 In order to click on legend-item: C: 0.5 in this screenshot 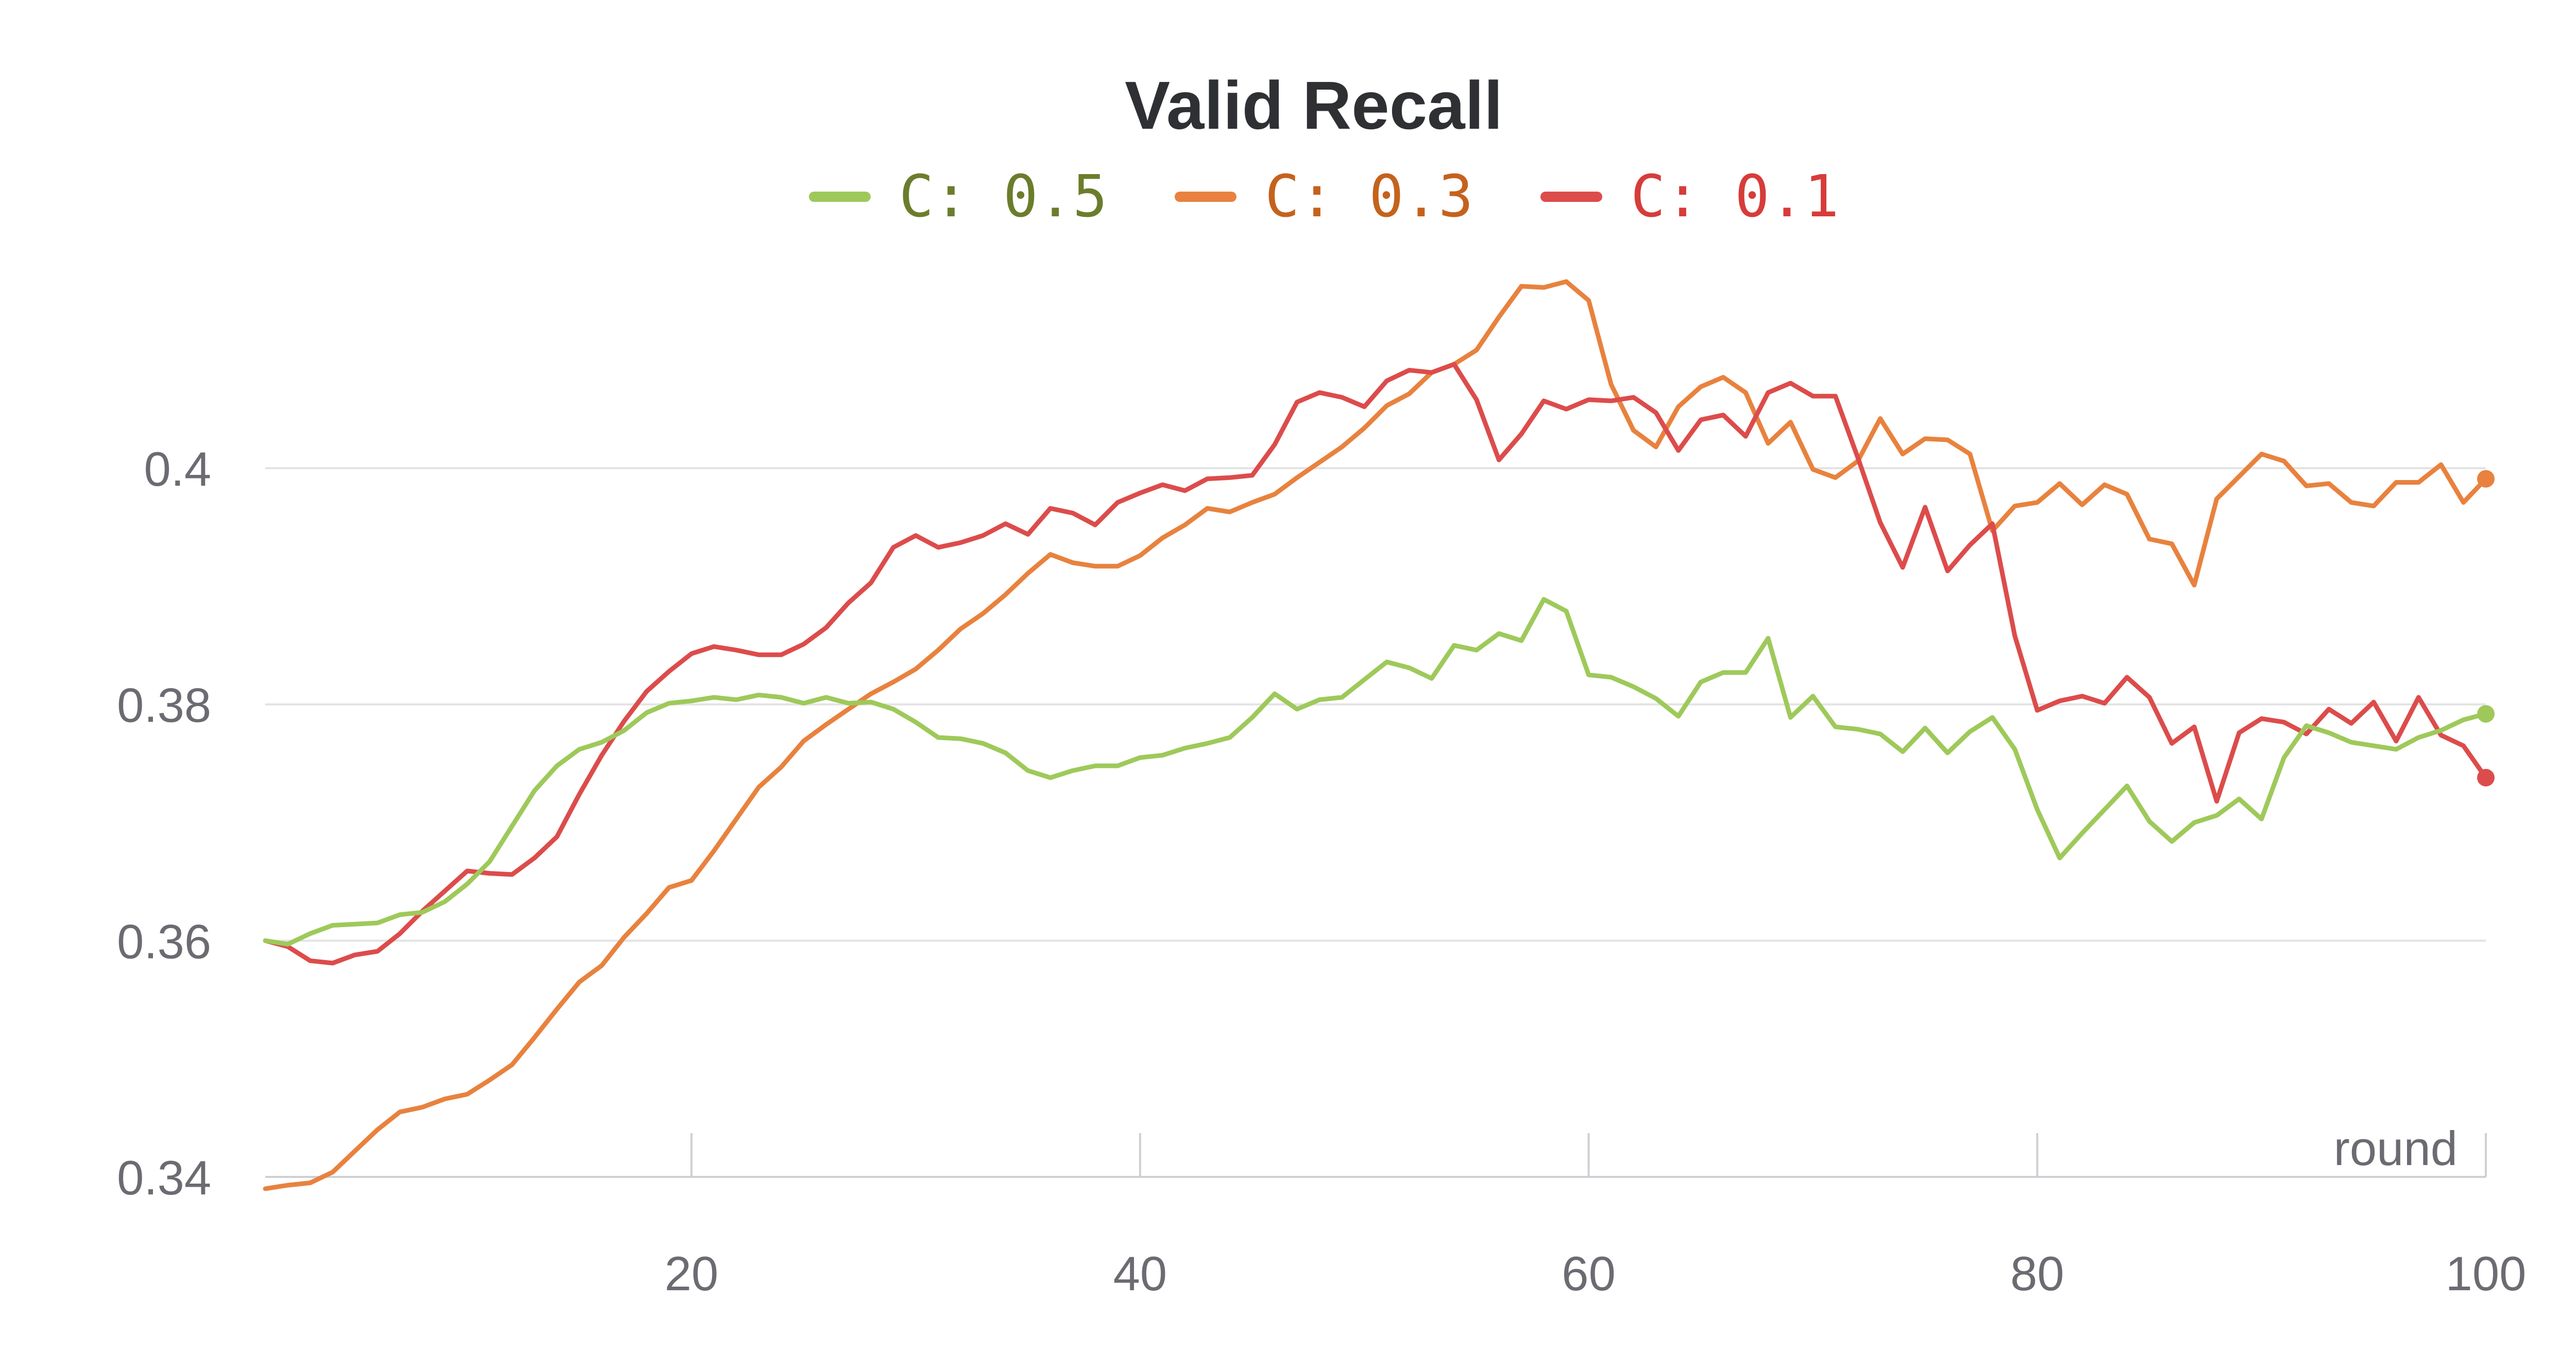, I will do `click(958, 196)`.